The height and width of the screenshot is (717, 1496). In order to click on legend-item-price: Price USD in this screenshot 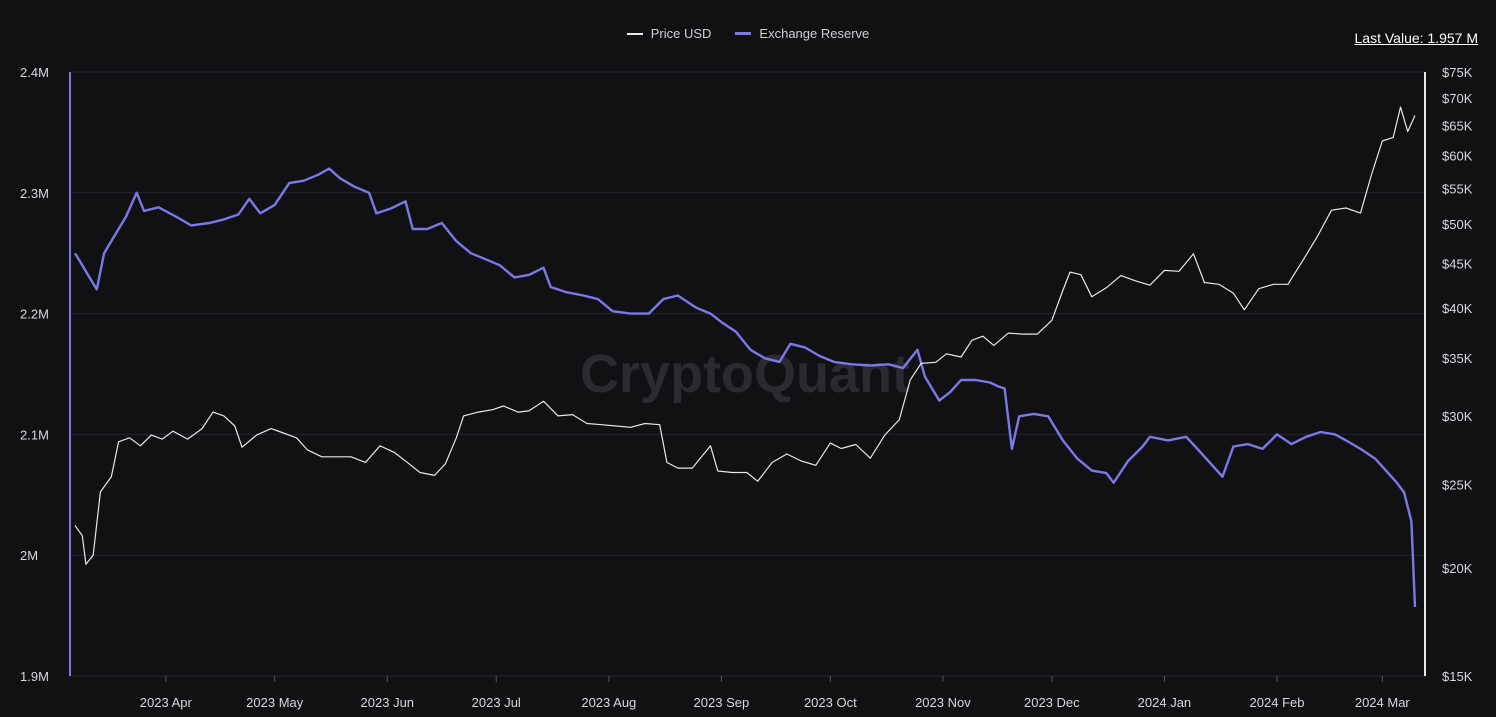, I will do `click(669, 33)`.